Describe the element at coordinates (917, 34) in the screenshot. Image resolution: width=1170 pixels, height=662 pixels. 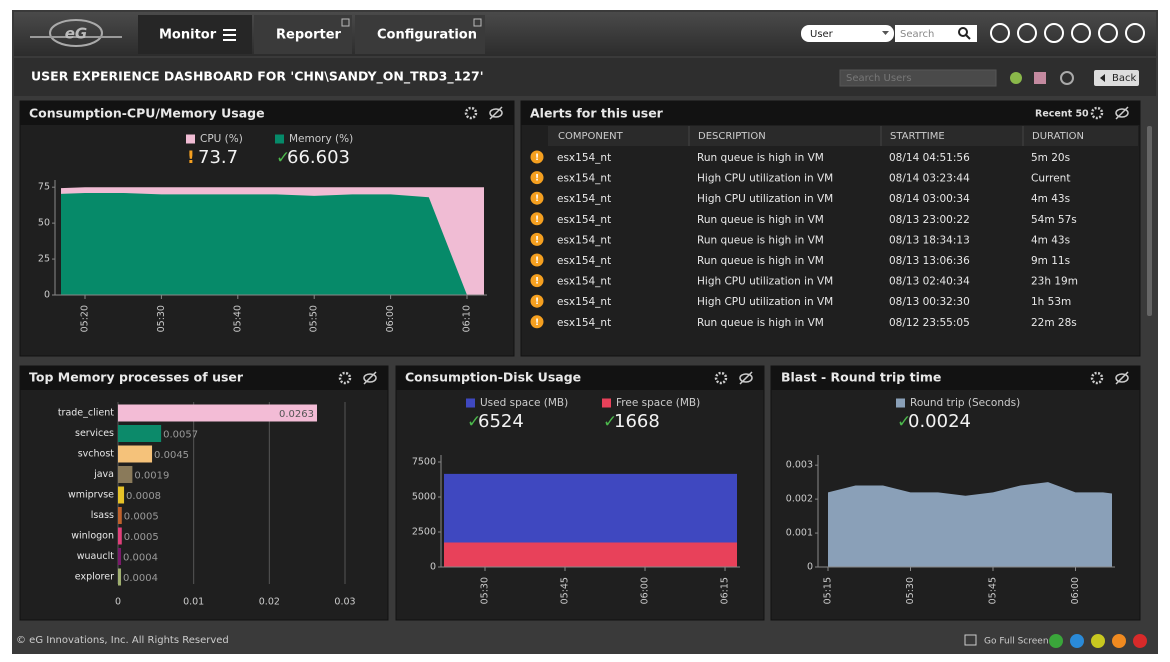
I see `search-placeholder: Search` at that location.